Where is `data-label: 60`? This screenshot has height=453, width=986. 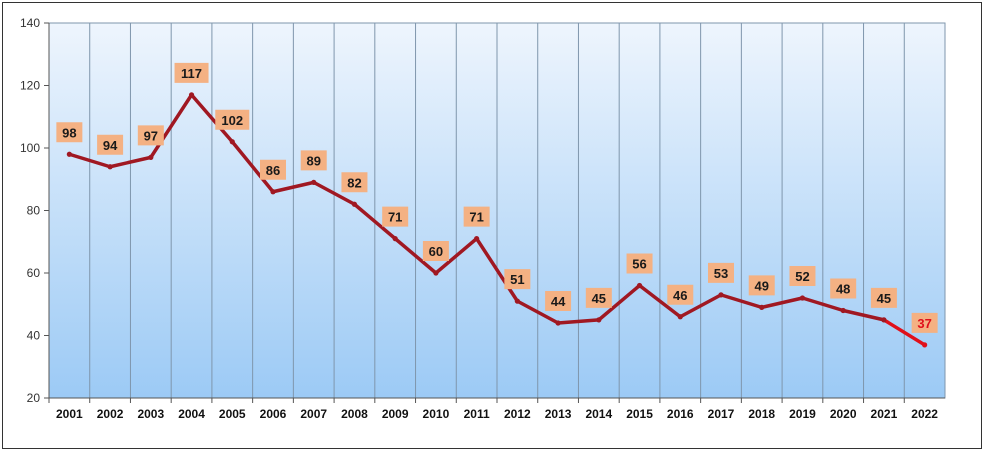
data-label: 60 is located at coordinates (436, 251).